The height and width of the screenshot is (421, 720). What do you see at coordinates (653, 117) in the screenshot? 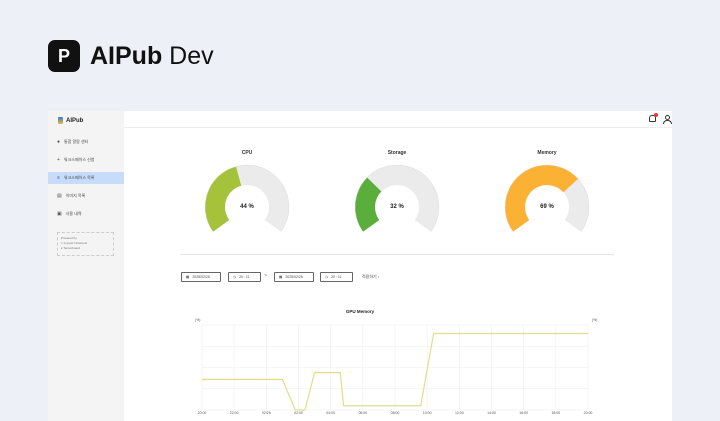
I see `bell-icon` at bounding box center [653, 117].